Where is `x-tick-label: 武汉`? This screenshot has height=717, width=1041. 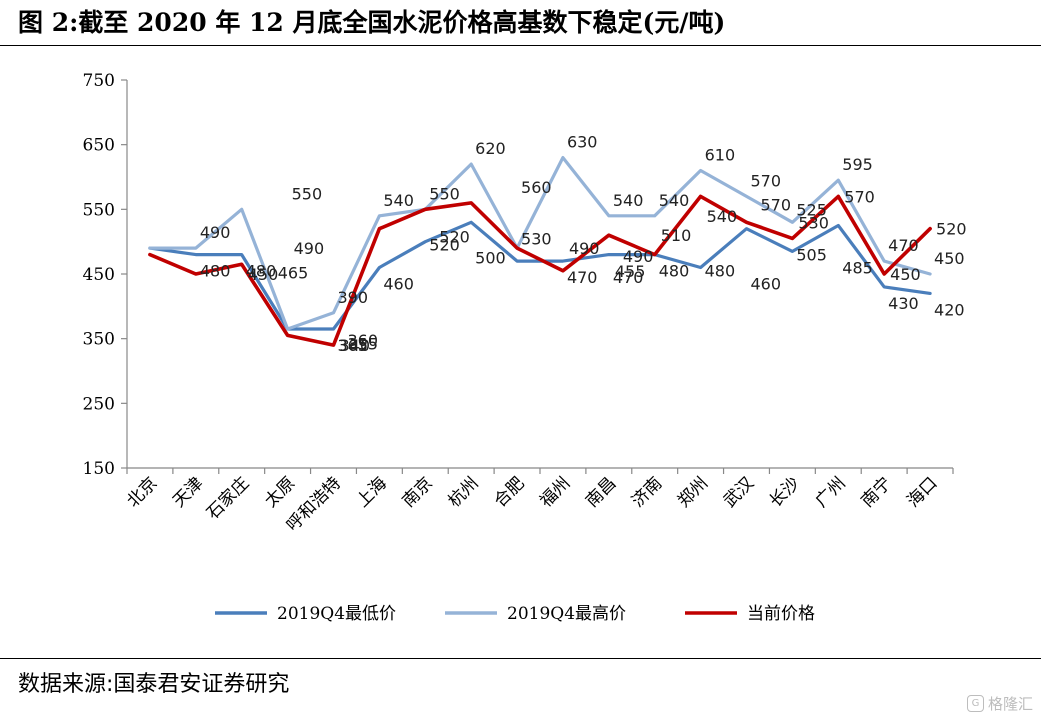 x-tick-label: 武汉 is located at coordinates (739, 492).